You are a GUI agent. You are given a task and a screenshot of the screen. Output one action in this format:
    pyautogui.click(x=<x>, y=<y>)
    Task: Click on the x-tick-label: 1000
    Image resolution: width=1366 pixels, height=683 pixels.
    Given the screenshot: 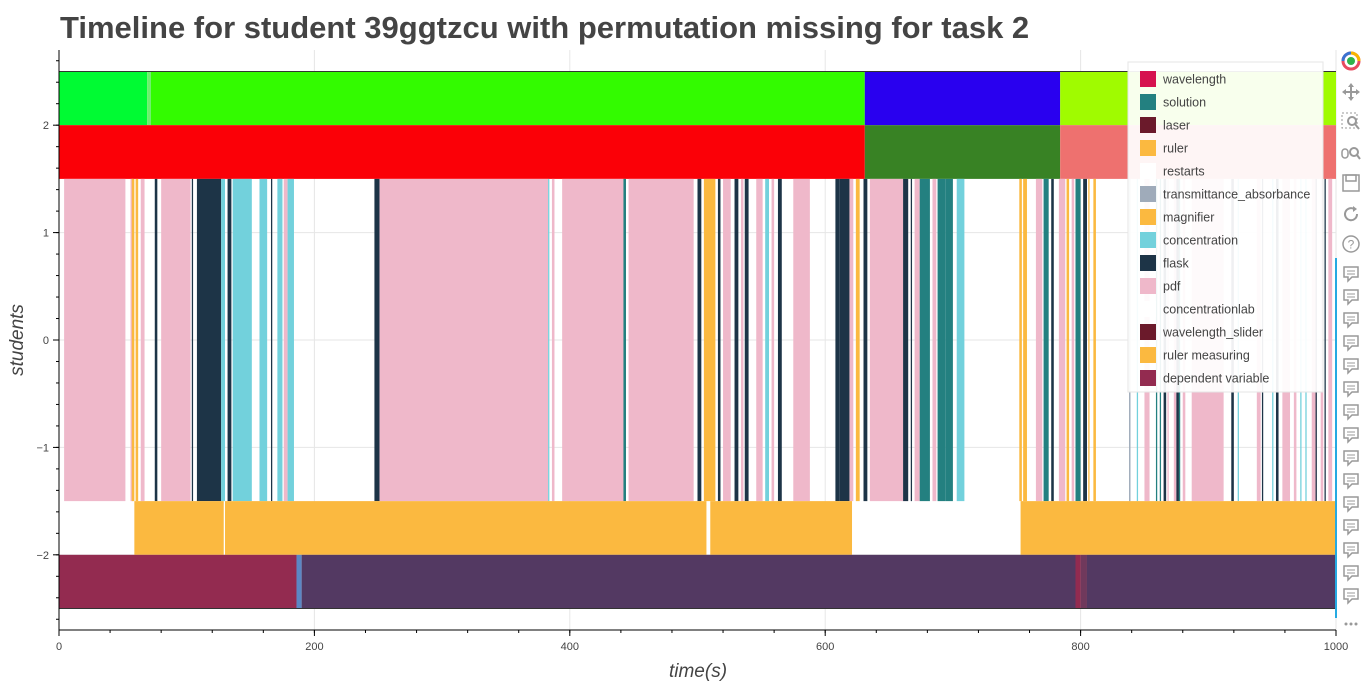 What is the action you would take?
    pyautogui.click(x=1336, y=647)
    